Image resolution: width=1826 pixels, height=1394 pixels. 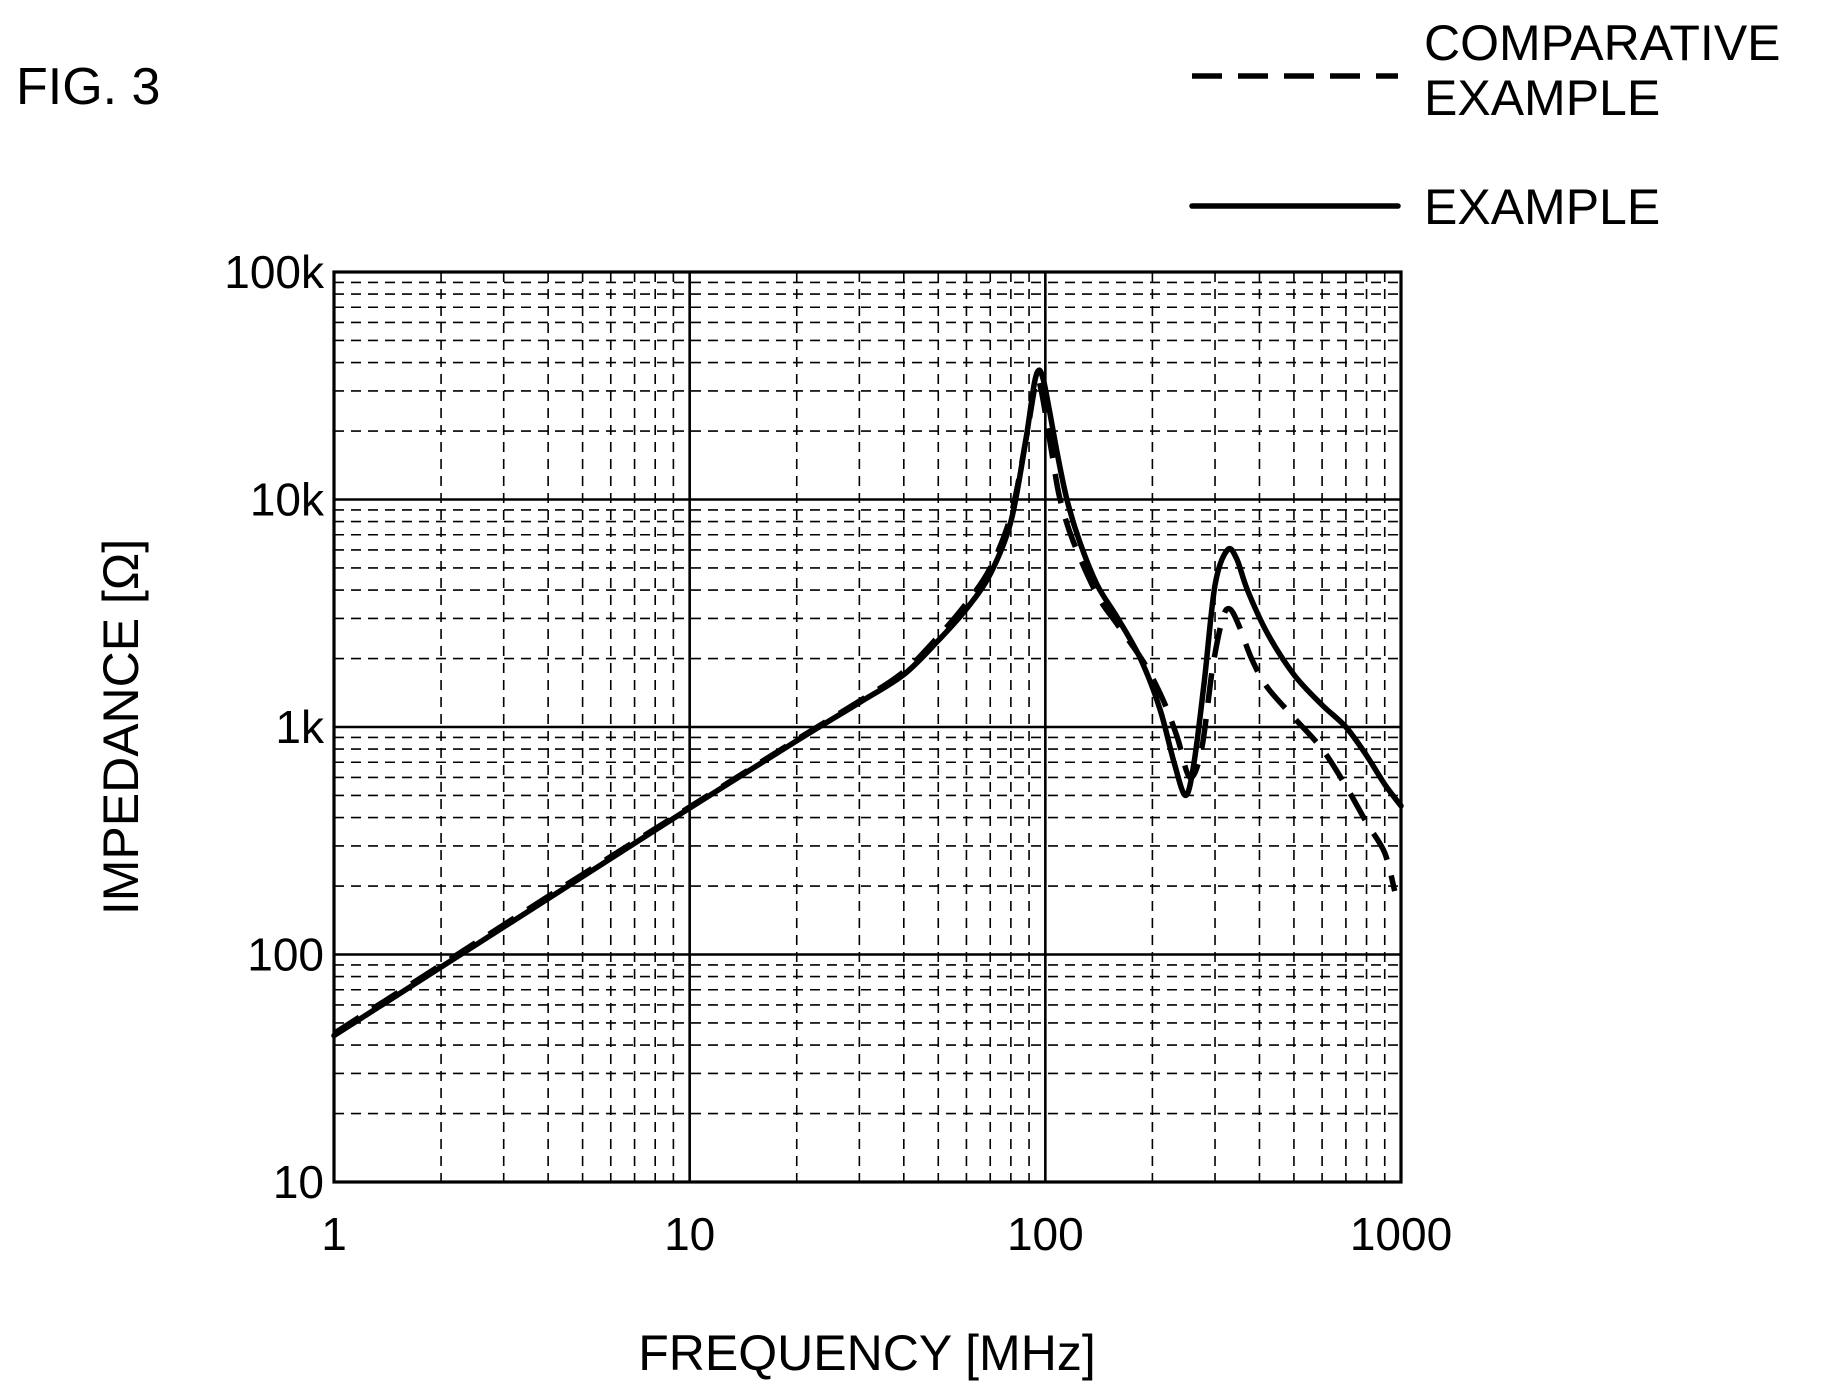 What do you see at coordinates (1045, 1234) in the screenshot?
I see `x-tick-label: 100` at bounding box center [1045, 1234].